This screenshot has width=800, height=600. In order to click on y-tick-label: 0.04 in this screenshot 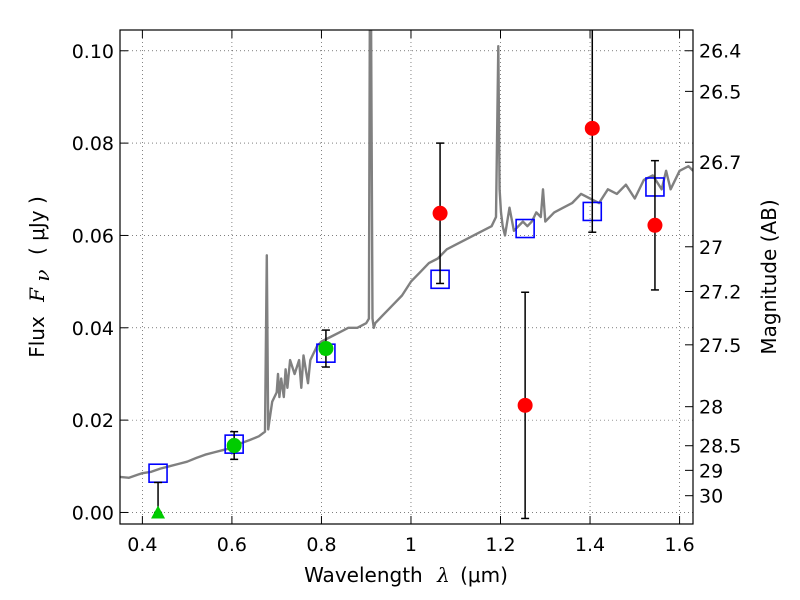, I will do `click(93, 329)`.